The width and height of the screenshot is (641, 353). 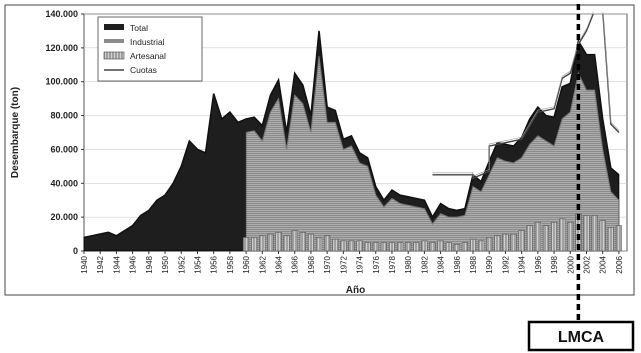 I want to click on legend-swatch-artesanal, so click(x=114, y=55).